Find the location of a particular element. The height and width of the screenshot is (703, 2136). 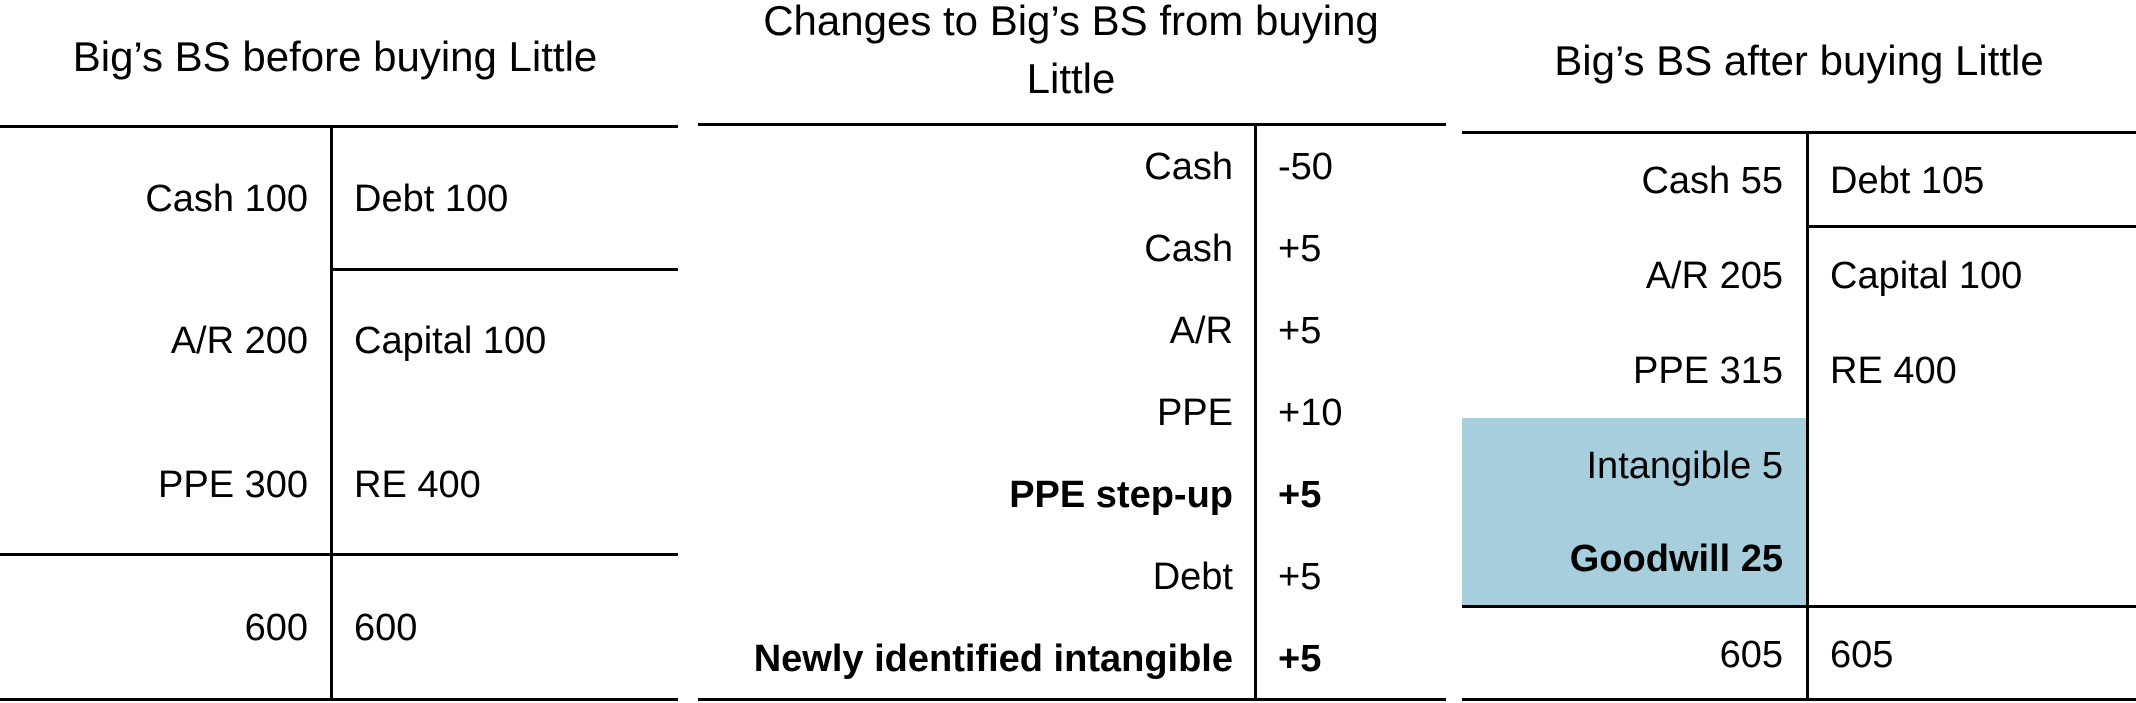

asset-cell: Cash 55 is located at coordinates (1712, 181).